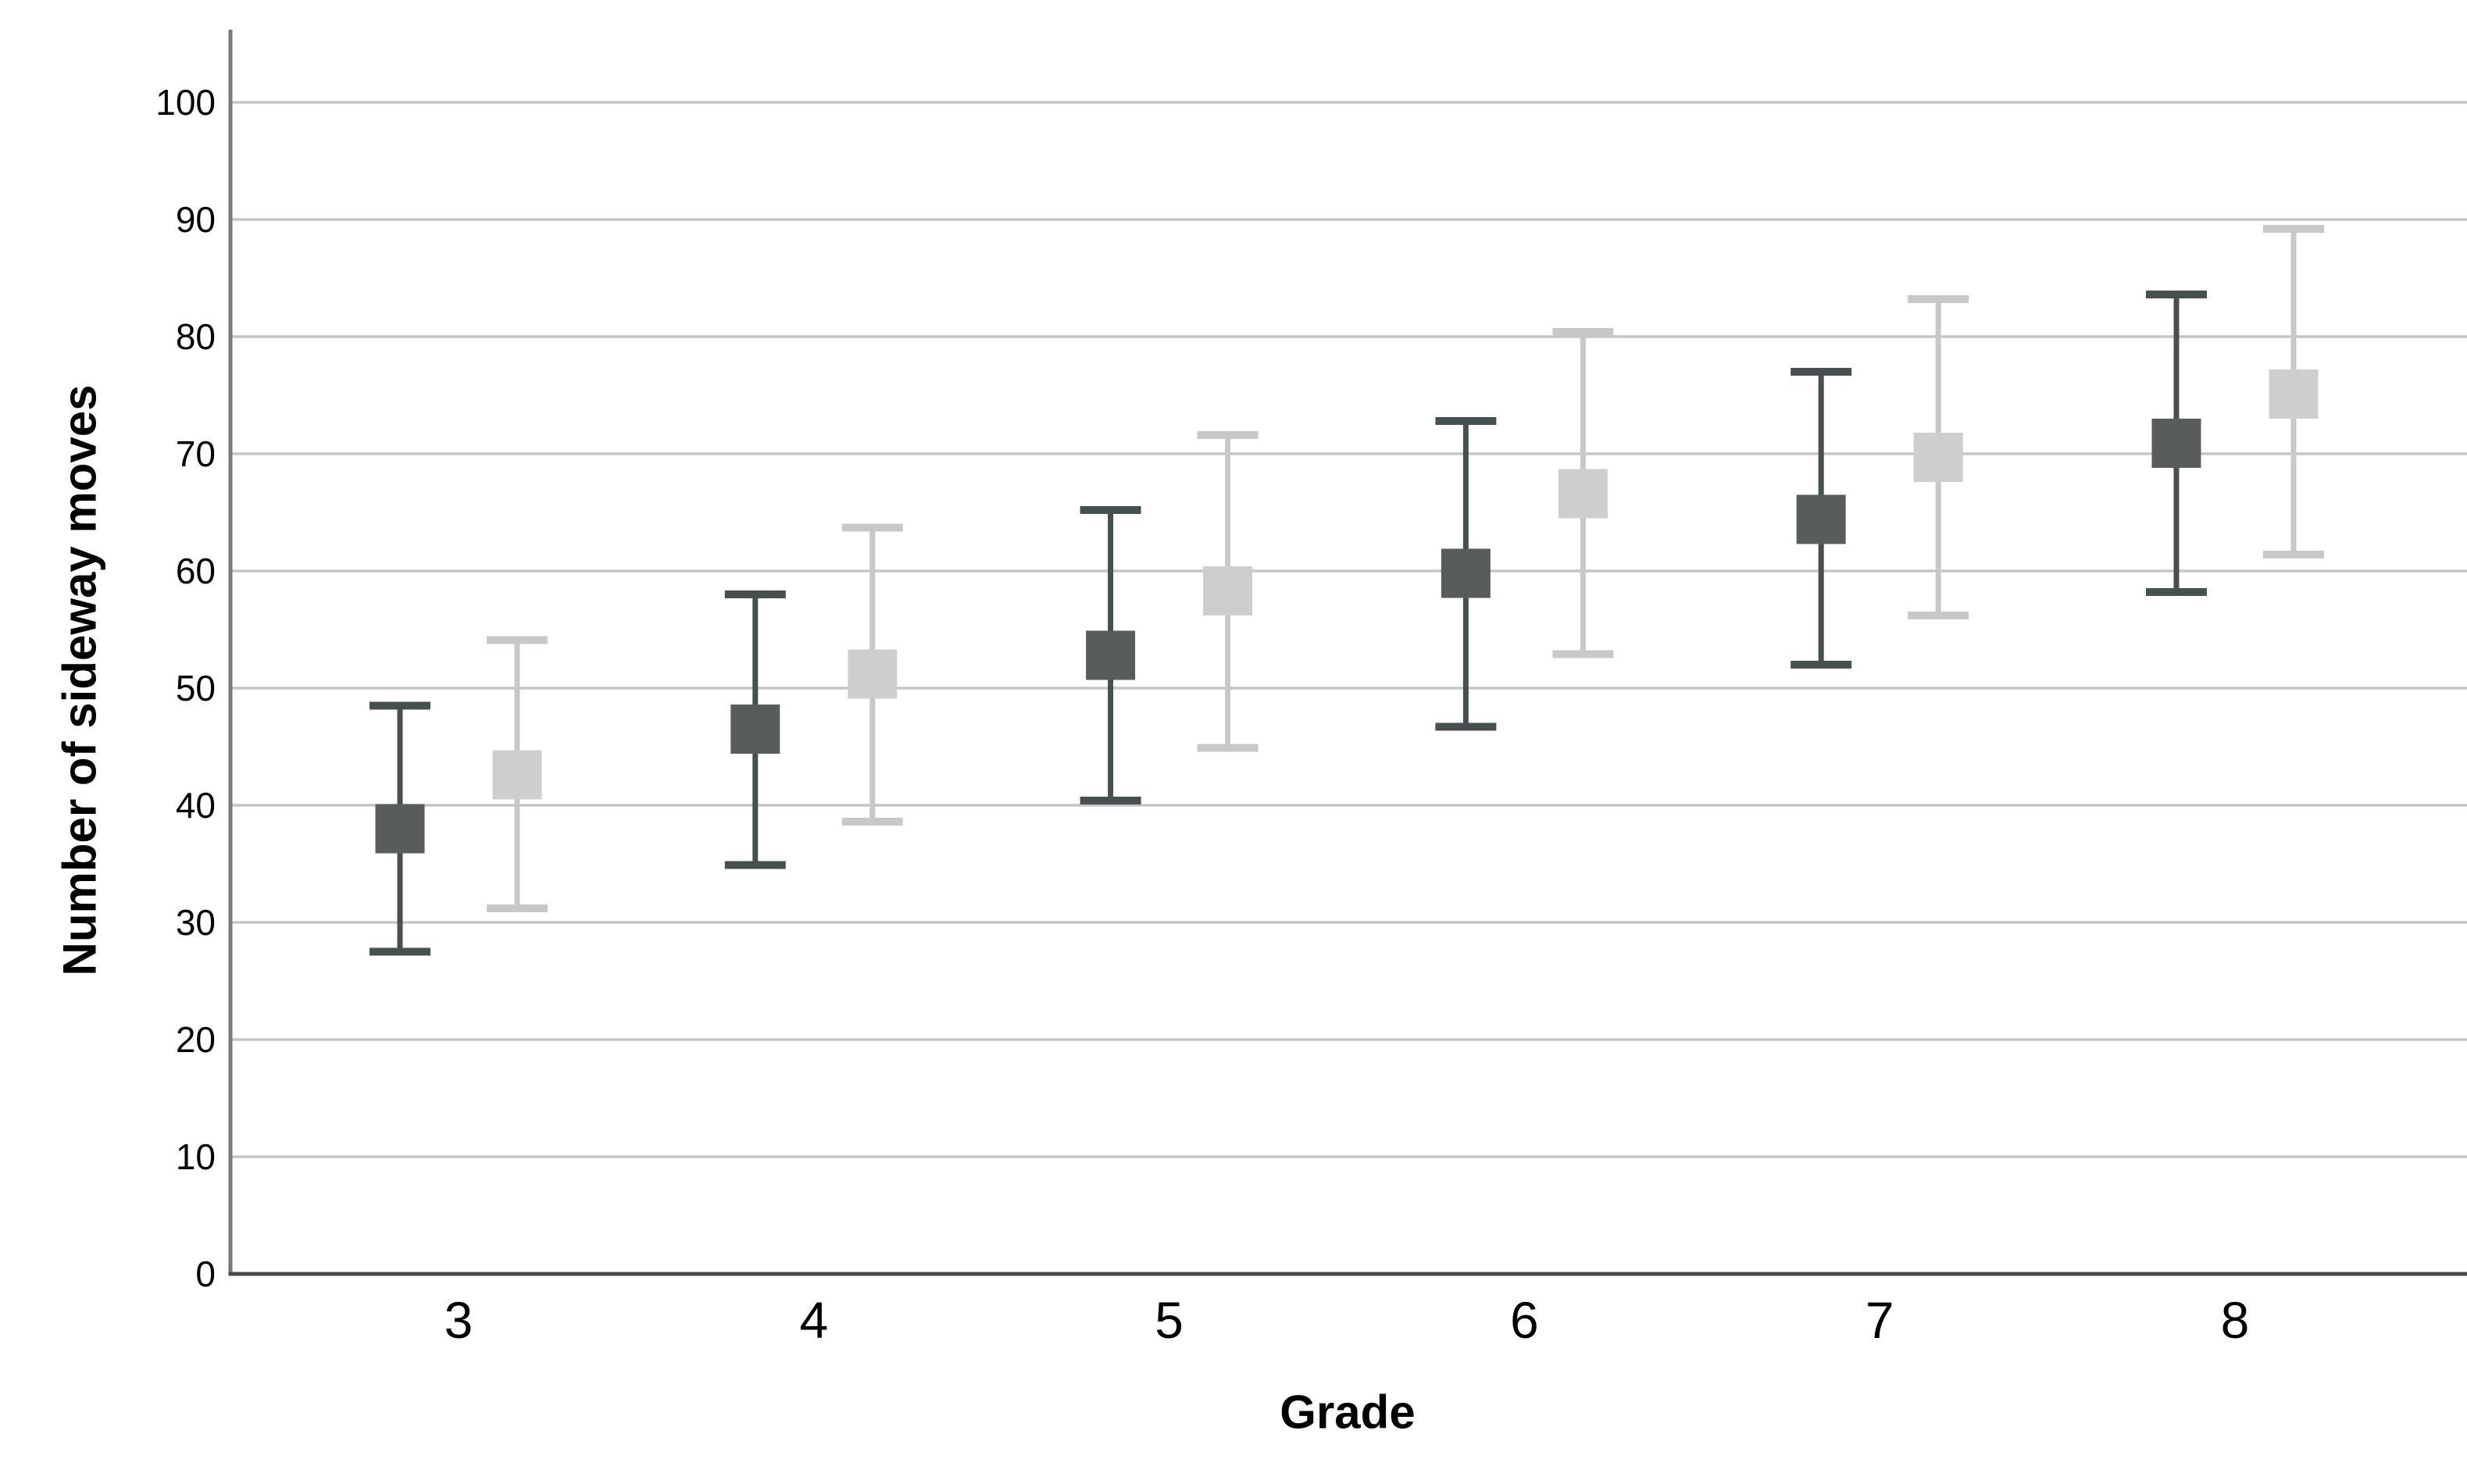  I want to click on errorbar-group-grade-3-dark-gray, so click(400, 828).